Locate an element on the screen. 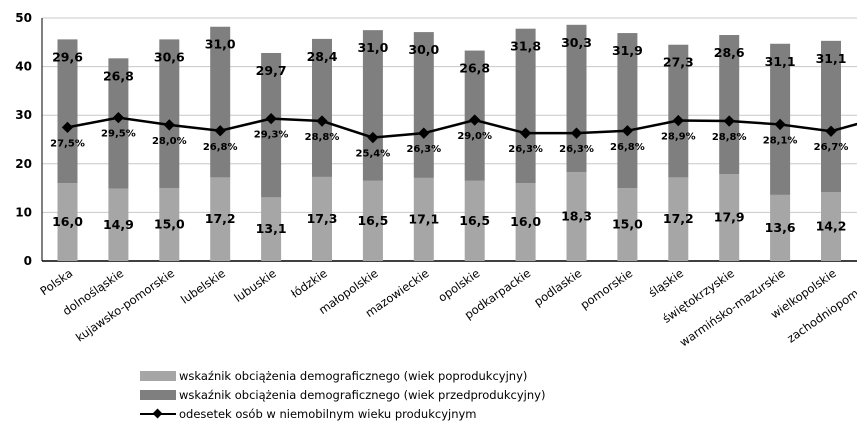 The height and width of the screenshot is (426, 857). bar-value-label: 17,9 is located at coordinates (729, 217).